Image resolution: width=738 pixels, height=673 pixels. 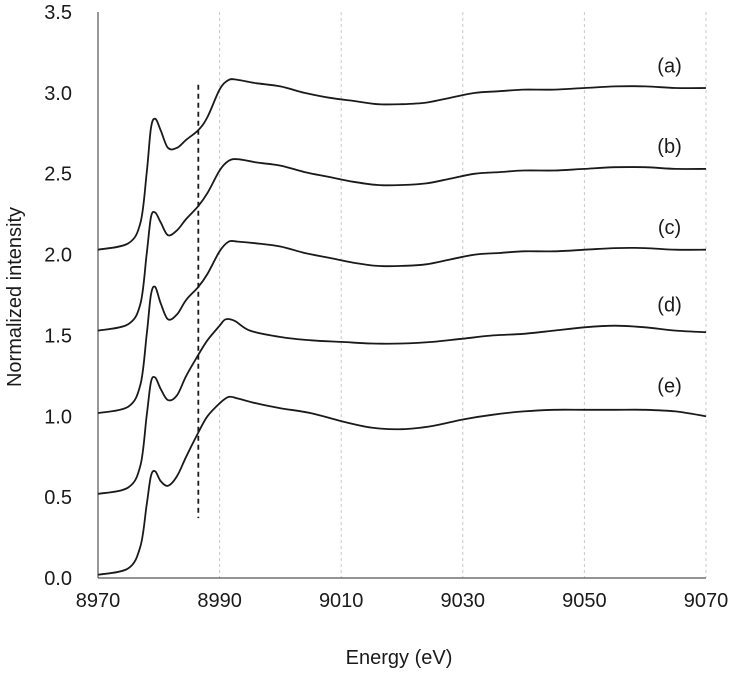 I want to click on series-label-a: (a), so click(x=669, y=66).